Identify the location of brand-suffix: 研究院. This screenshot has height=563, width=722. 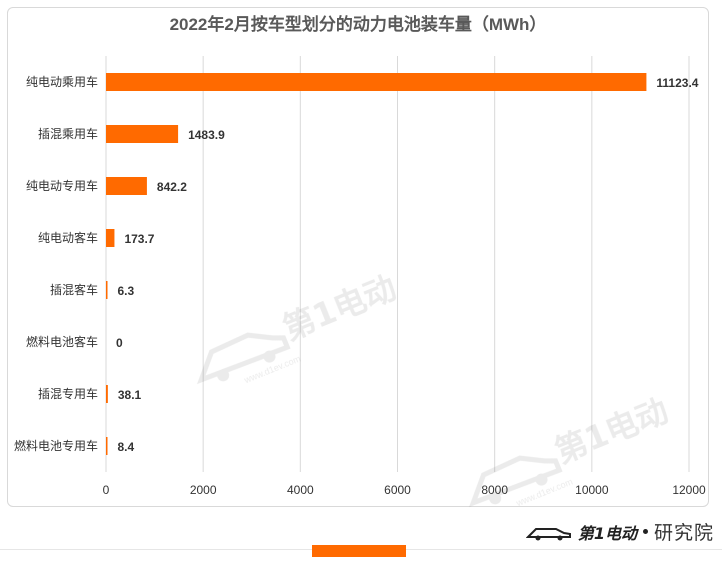
(683, 533).